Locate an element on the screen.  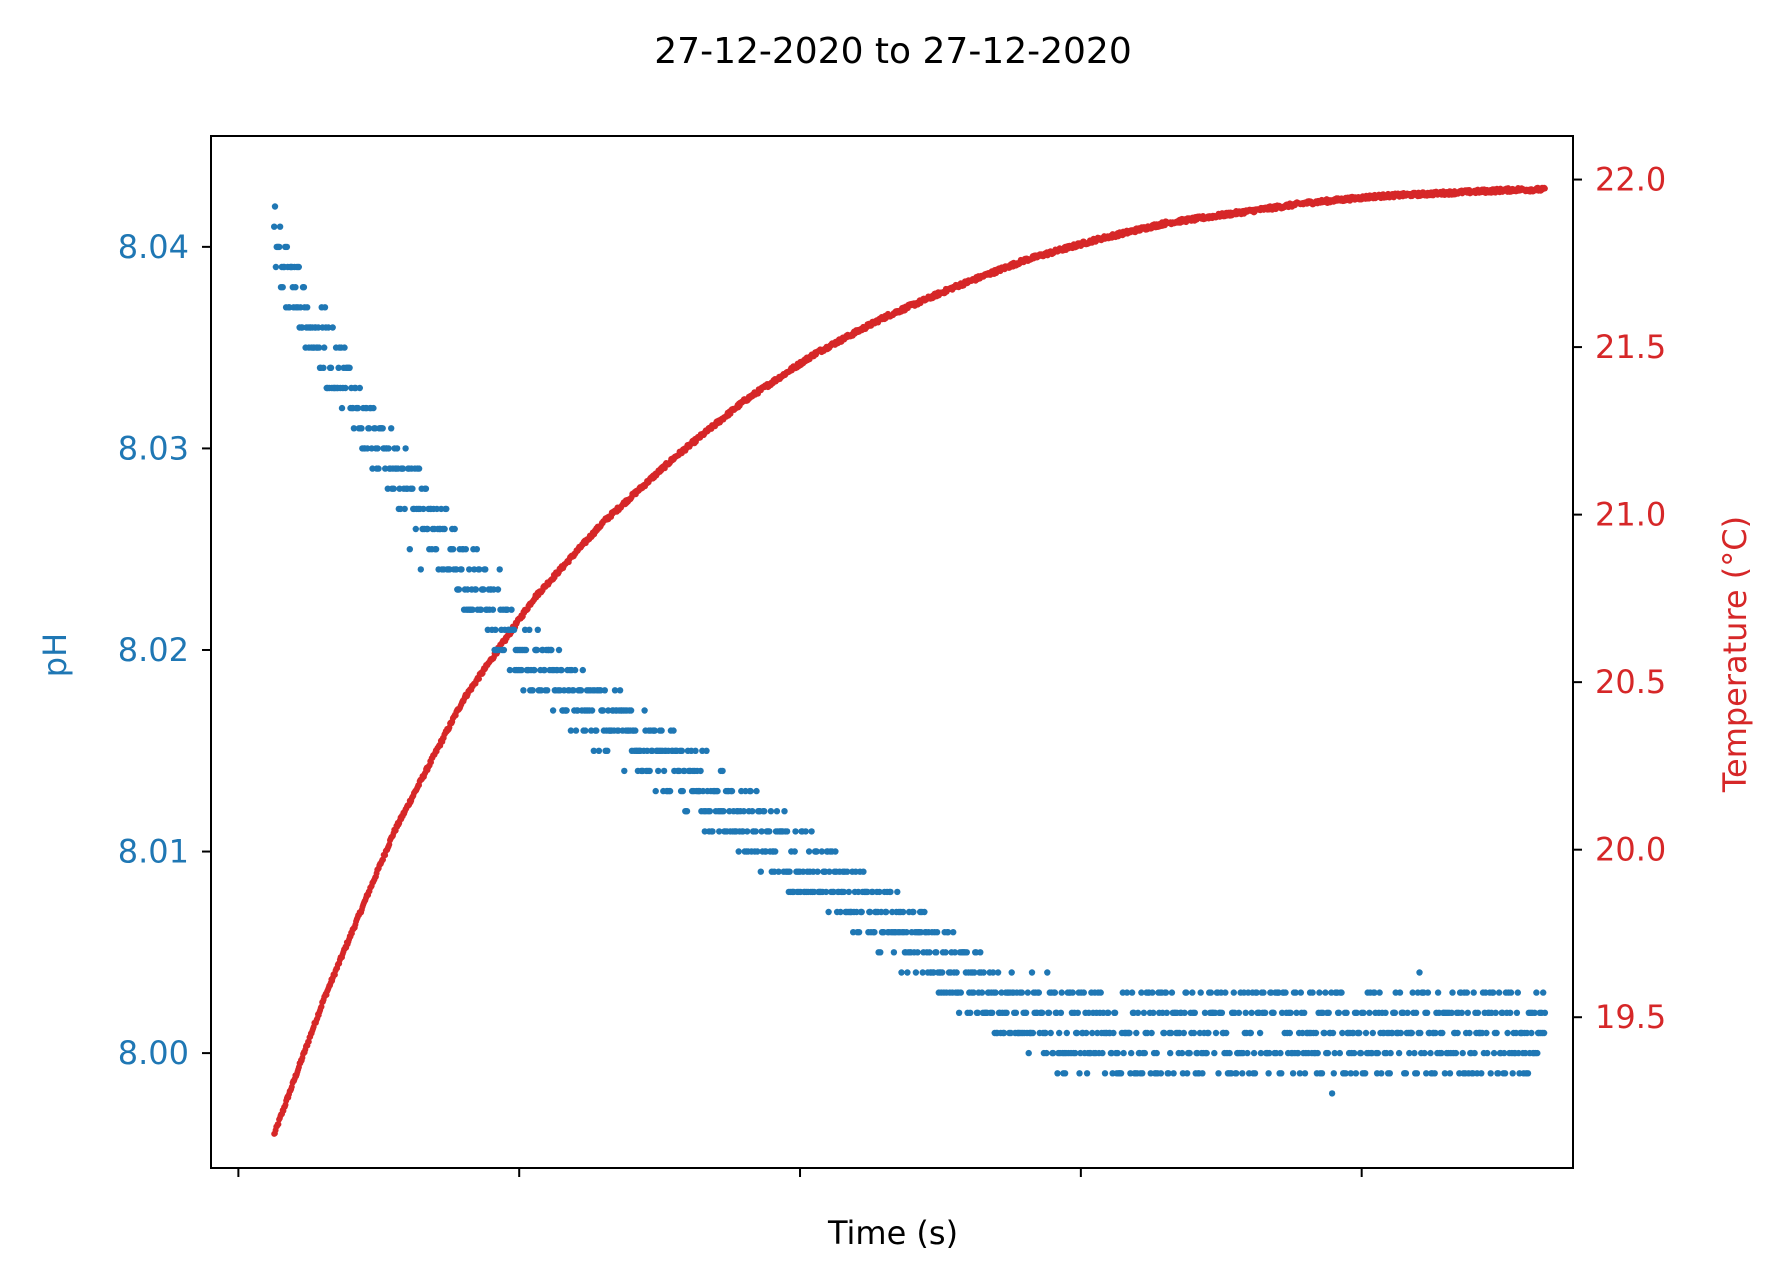
temperature-point is located at coordinates (278, 1124).